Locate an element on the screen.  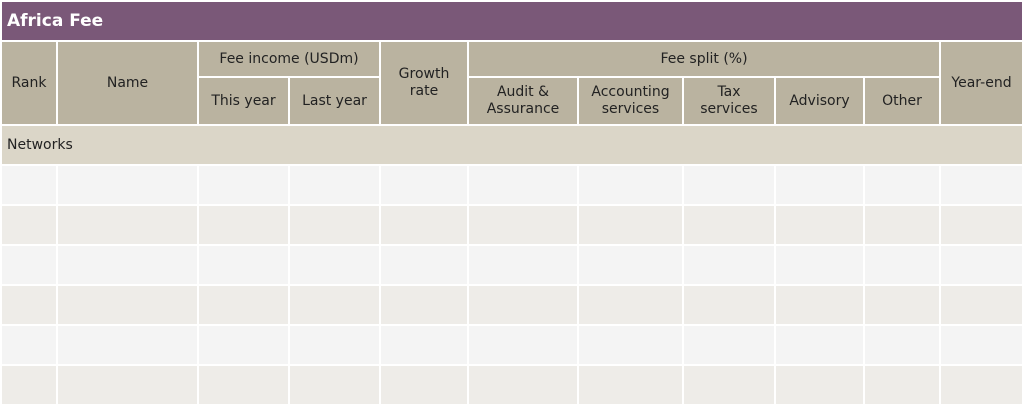
header-accounting: Accounting services is located at coordinates (630, 101).